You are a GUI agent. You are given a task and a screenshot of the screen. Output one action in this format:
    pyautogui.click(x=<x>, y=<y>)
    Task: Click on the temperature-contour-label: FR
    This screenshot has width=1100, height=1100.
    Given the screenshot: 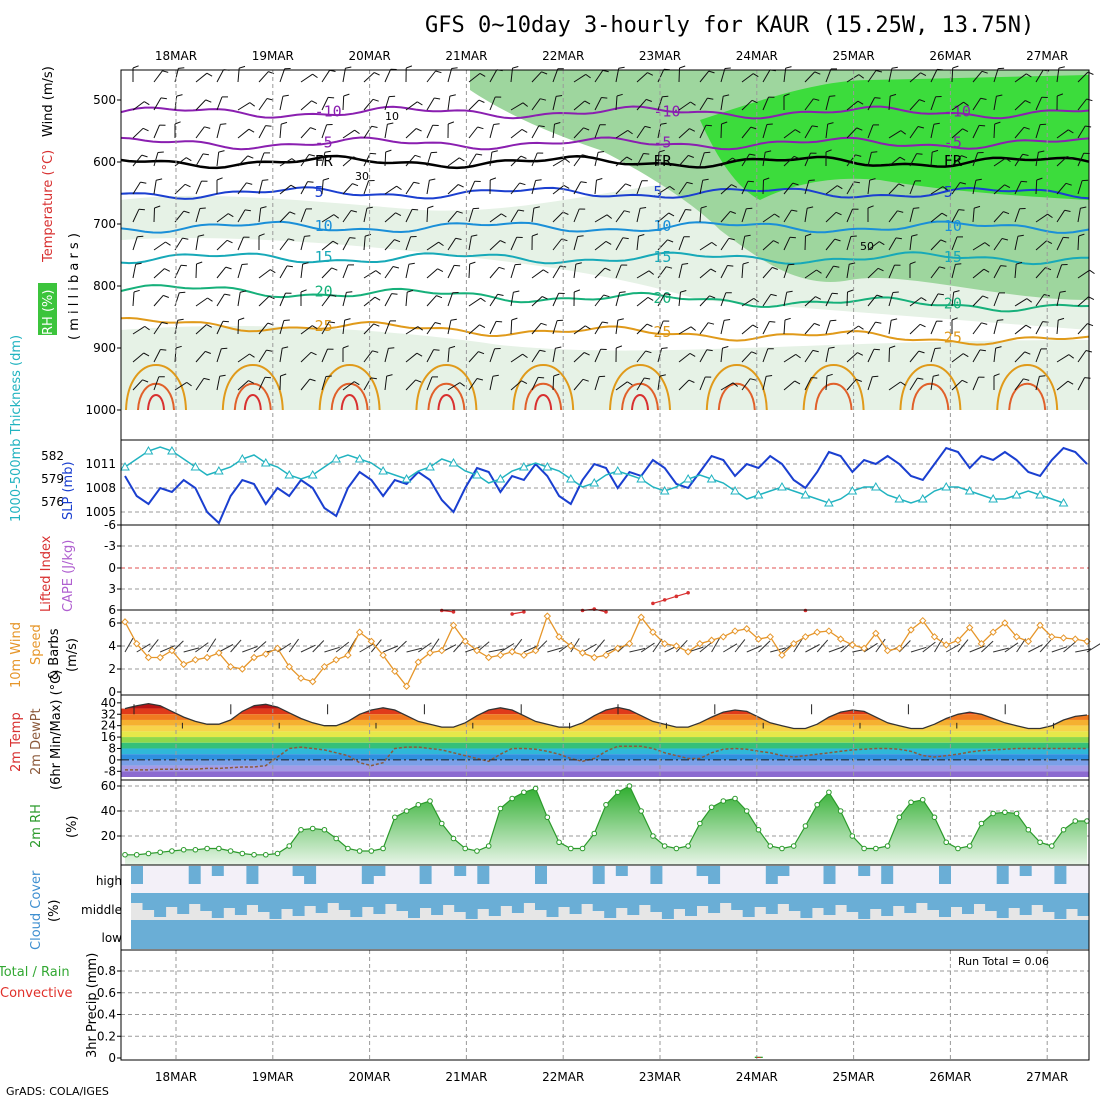 What is the action you would take?
    pyautogui.click(x=953, y=161)
    